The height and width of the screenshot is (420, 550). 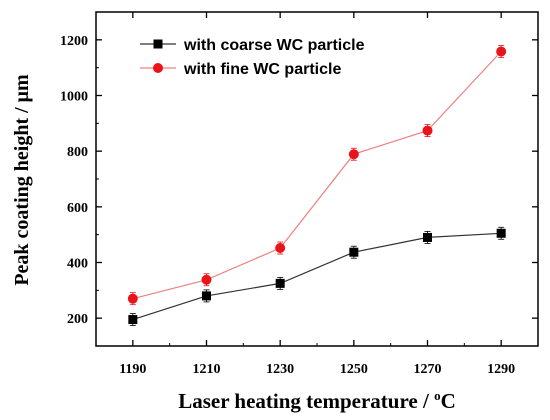 I want to click on x-axis-title: Laser heating temperature / oC, so click(x=317, y=400).